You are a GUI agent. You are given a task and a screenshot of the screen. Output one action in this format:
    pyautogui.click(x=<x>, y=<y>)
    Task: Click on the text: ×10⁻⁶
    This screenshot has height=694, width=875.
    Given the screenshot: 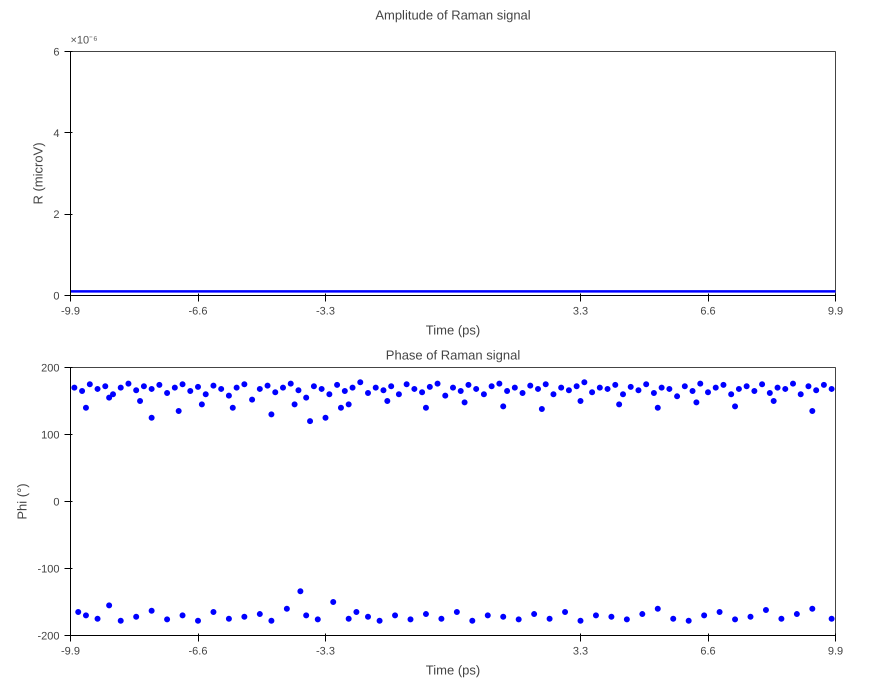 What is the action you would take?
    pyautogui.click(x=84, y=40)
    